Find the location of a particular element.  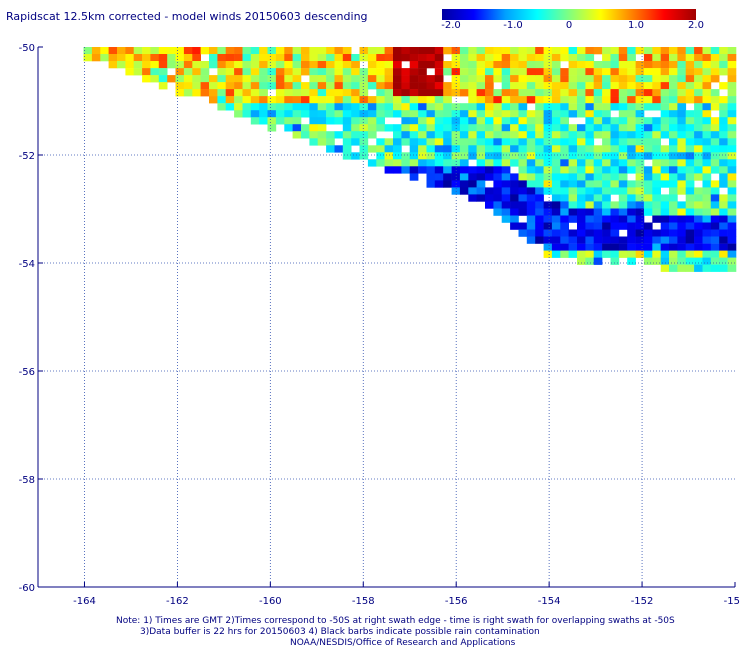

y-tick-label: -60 is located at coordinates (27, 588).